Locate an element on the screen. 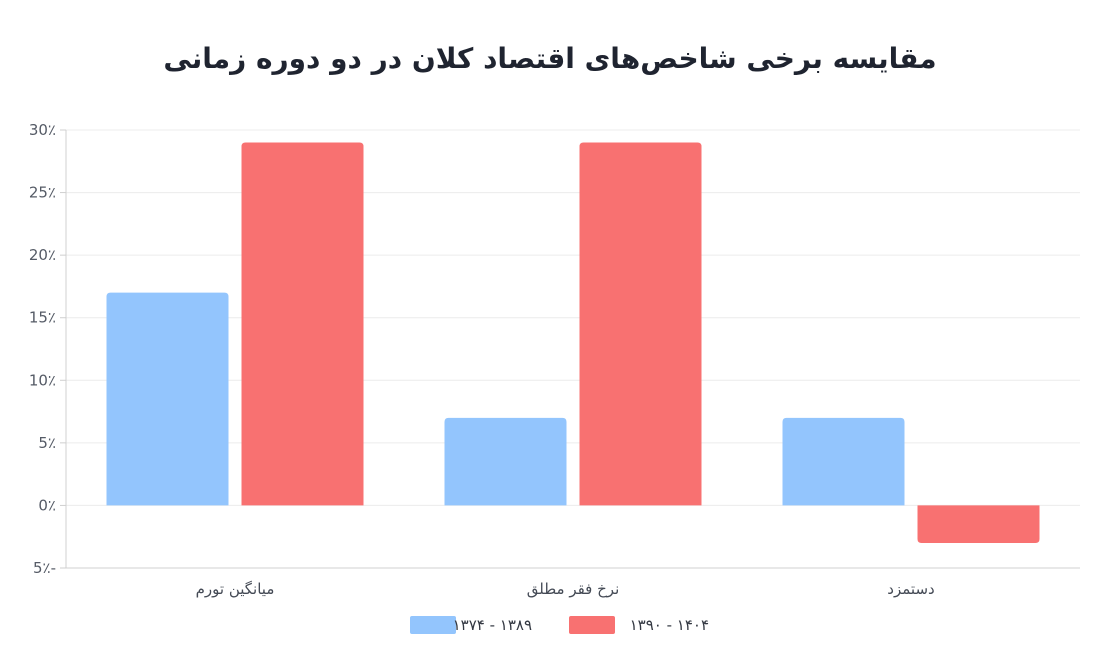 Image resolution: width=1100 pixels, height=670 pixels. y-tick-label: 25٪ is located at coordinates (42, 193).